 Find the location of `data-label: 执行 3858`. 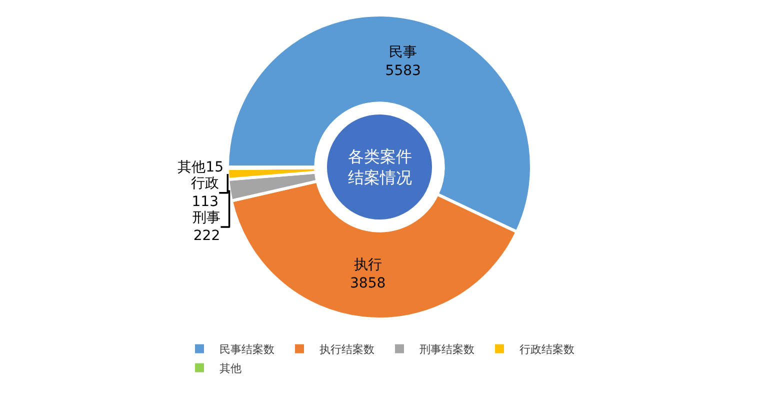

data-label: 执行 3858 is located at coordinates (368, 274).